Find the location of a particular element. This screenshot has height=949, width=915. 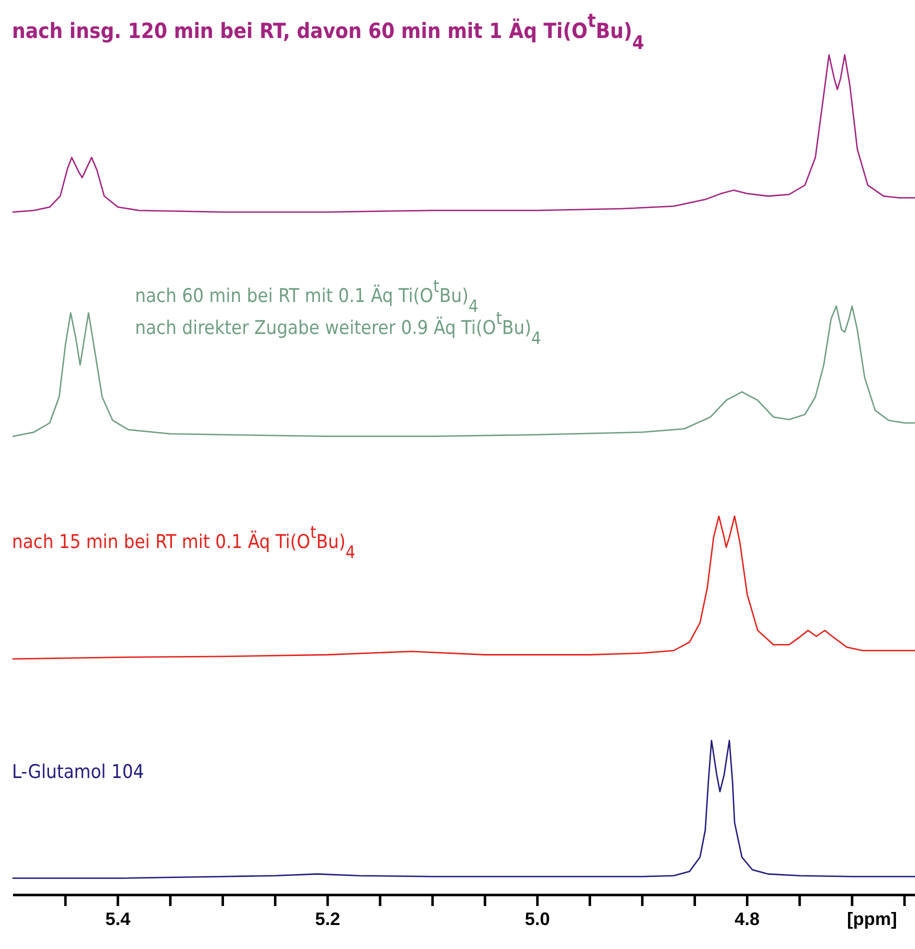

text: nach 60 min bei RT mit 0.1 Äq Ti(O$^{t}$Bu)$_{4}$ is located at coordinates (306, 297).